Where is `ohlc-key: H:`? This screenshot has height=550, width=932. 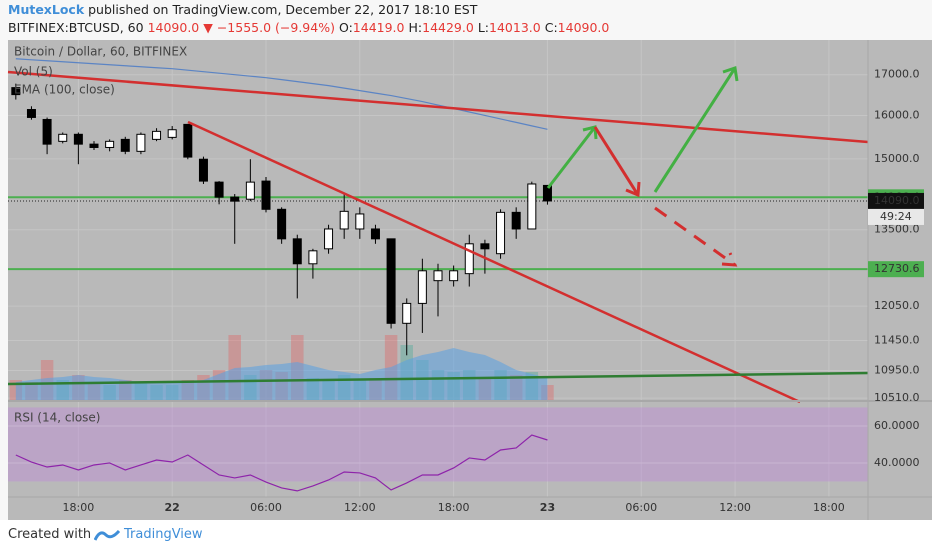
ohlc-key: H: is located at coordinates (415, 27).